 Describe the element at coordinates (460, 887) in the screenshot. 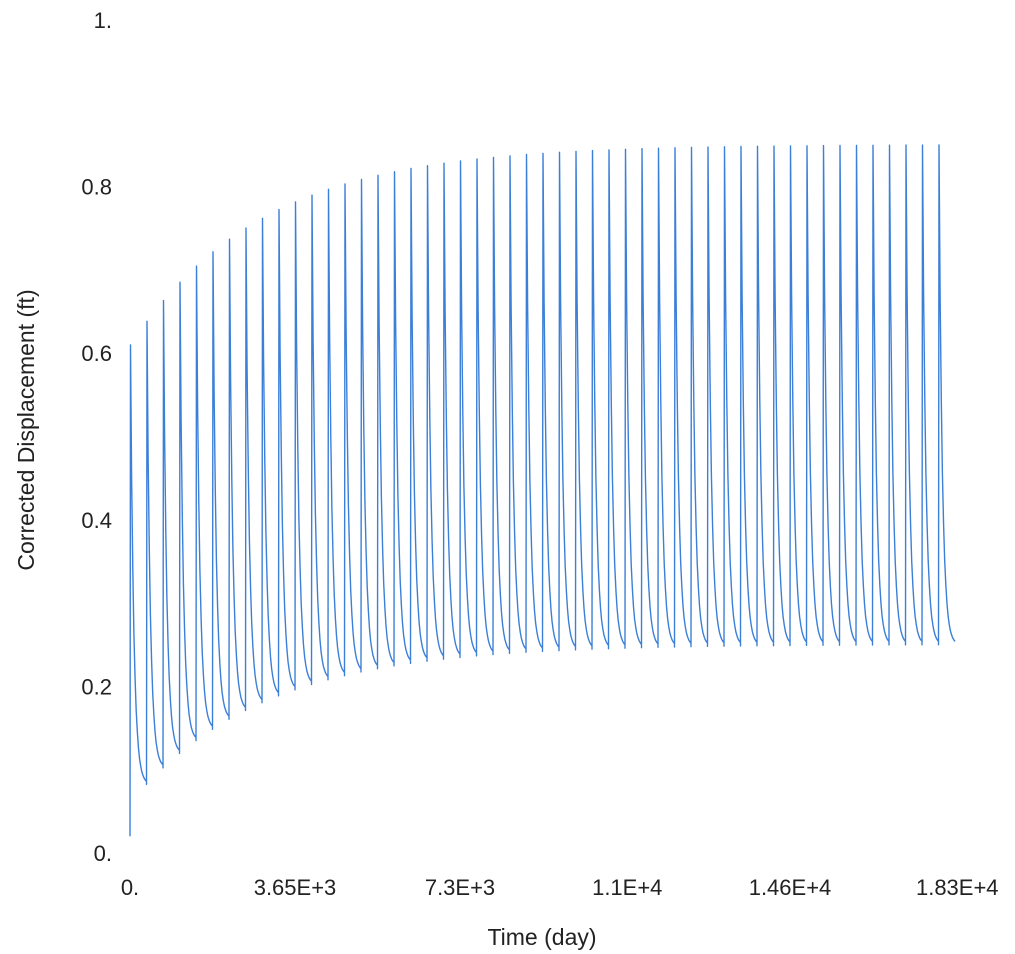

I see `x-tick-label: 7.3E+3` at that location.